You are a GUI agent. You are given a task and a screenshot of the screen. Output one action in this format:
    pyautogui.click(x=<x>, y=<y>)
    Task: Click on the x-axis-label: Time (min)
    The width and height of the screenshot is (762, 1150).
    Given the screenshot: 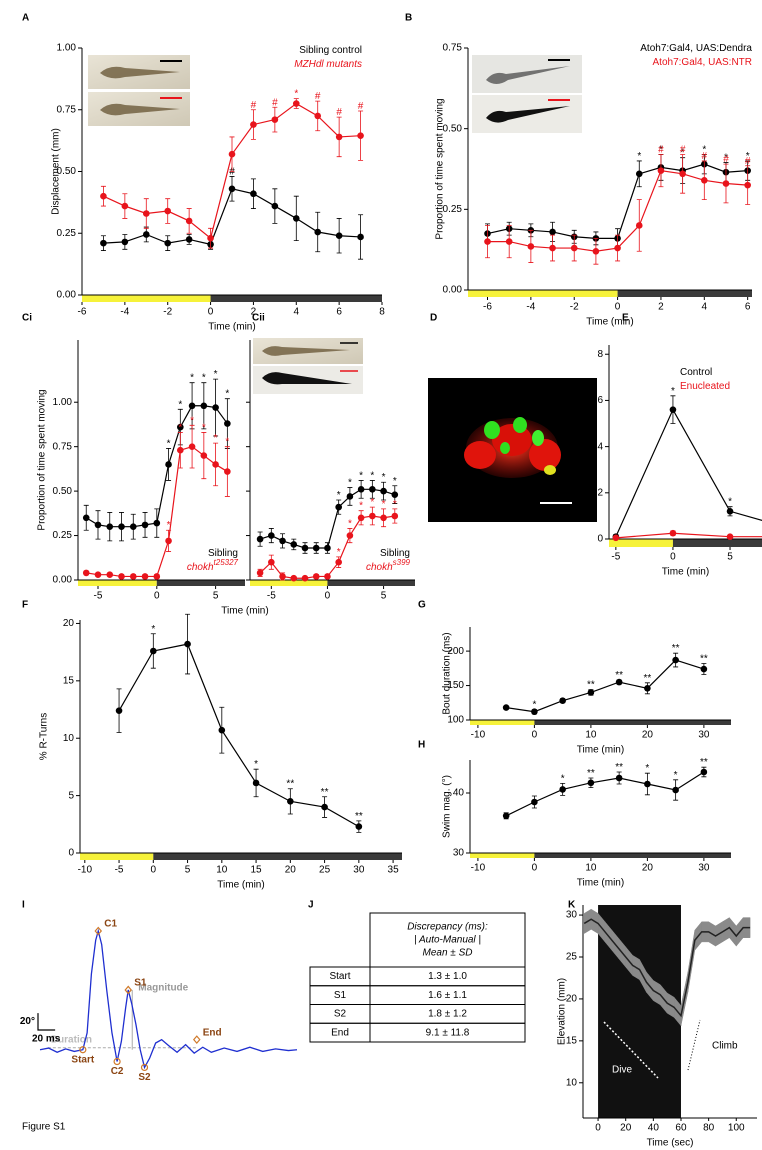 What is the action you would take?
    pyautogui.click(x=231, y=327)
    